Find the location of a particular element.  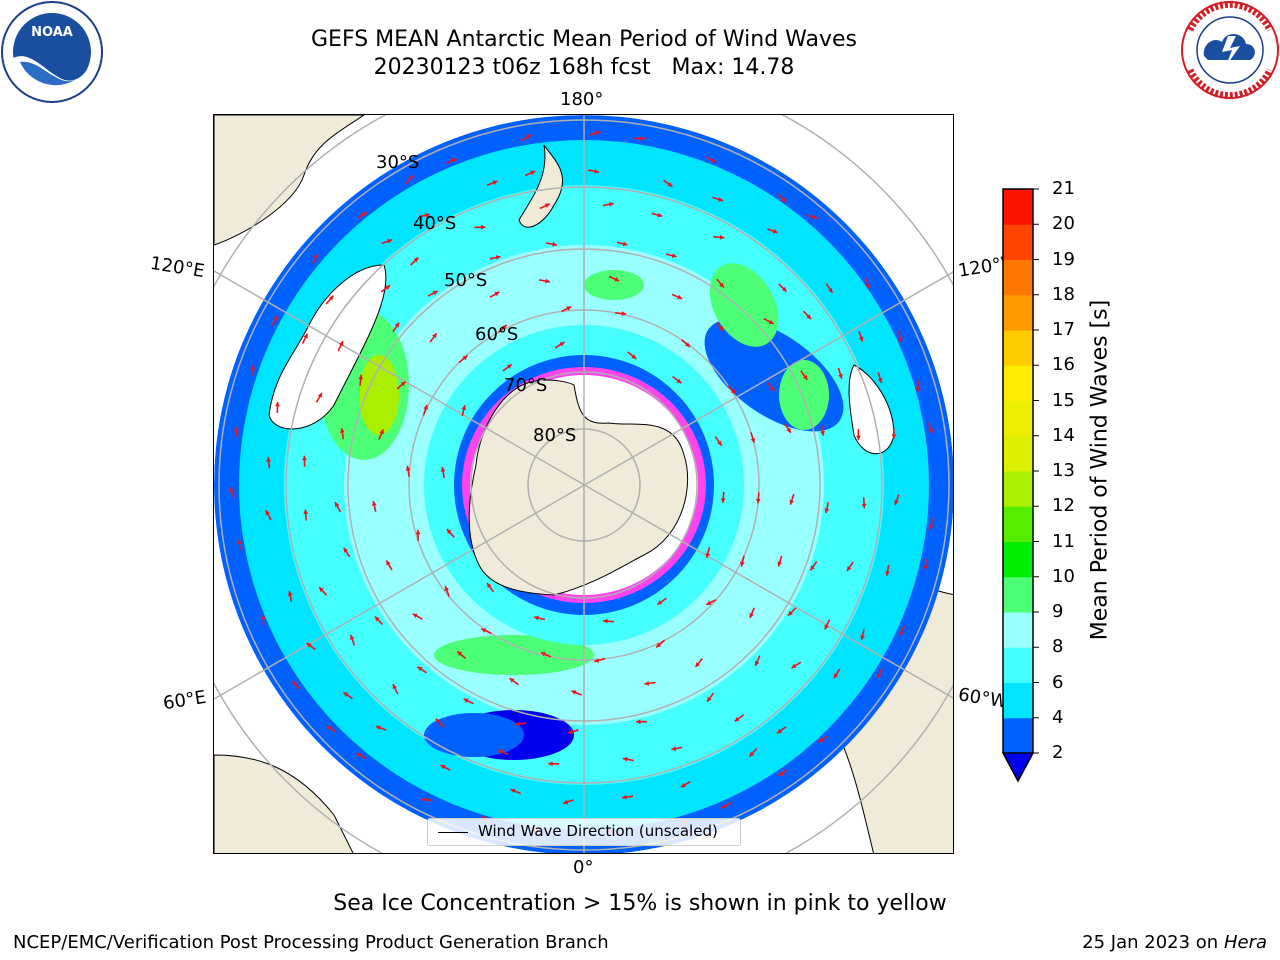

colorbar-tick-label: 19 is located at coordinates (1063, 259).